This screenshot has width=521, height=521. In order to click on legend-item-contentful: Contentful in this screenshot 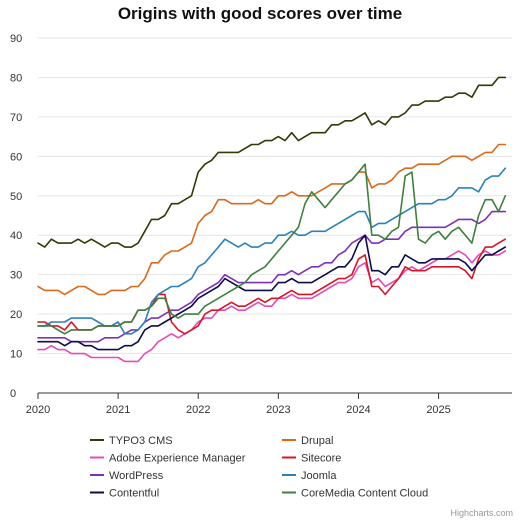, I will do `click(124, 494)`.